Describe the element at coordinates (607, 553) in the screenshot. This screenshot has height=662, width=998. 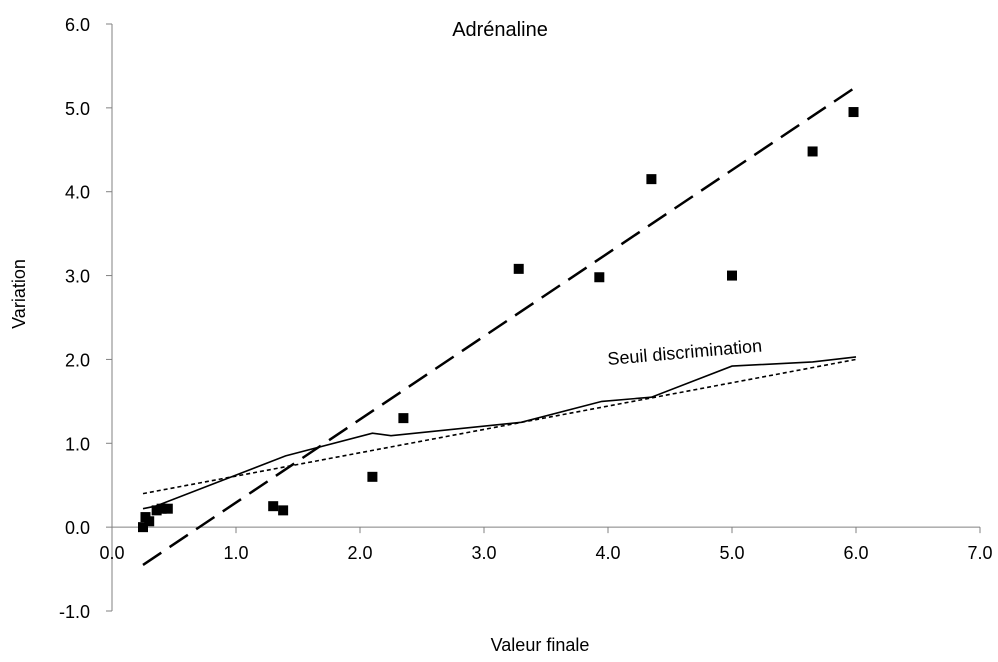
I see `x-tick-label: 4.0` at that location.